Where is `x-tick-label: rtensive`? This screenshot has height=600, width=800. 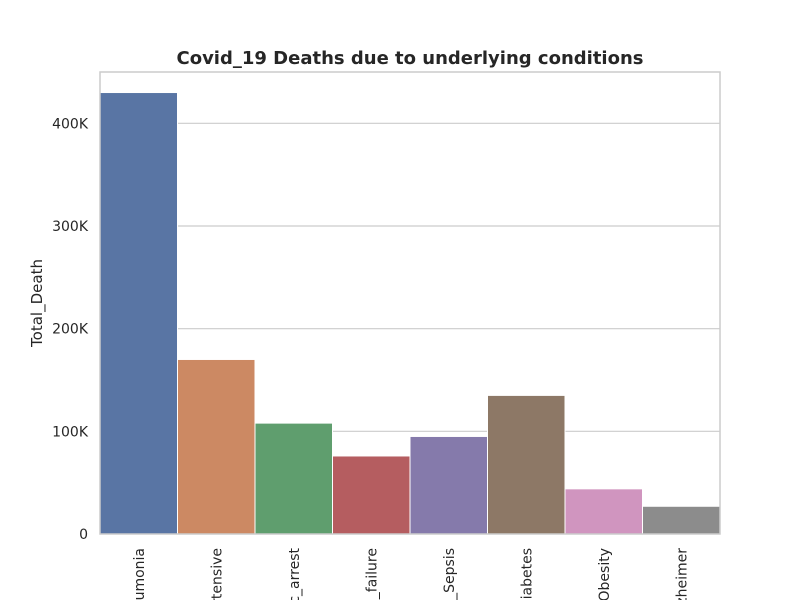
x-tick-label: rtensive is located at coordinates (217, 574).